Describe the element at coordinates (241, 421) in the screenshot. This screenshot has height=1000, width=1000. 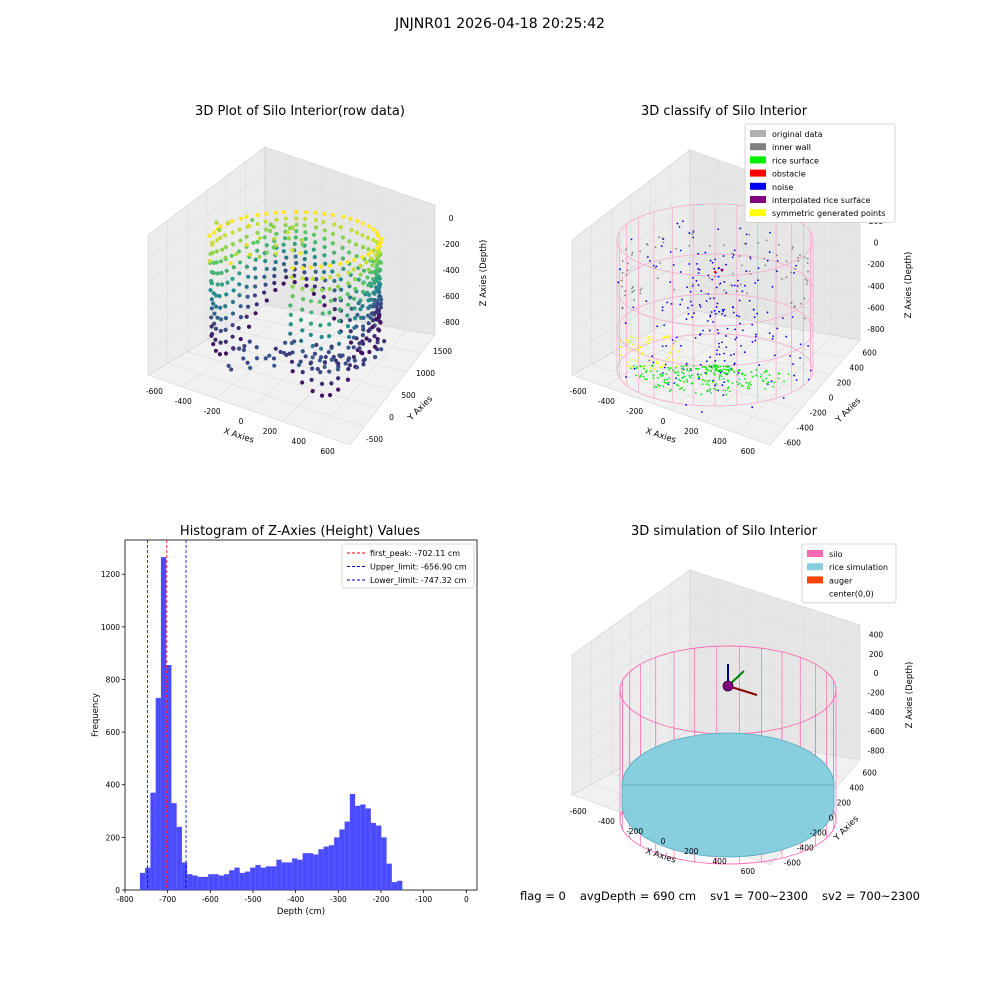
I see `x-tick-label: 0` at that location.